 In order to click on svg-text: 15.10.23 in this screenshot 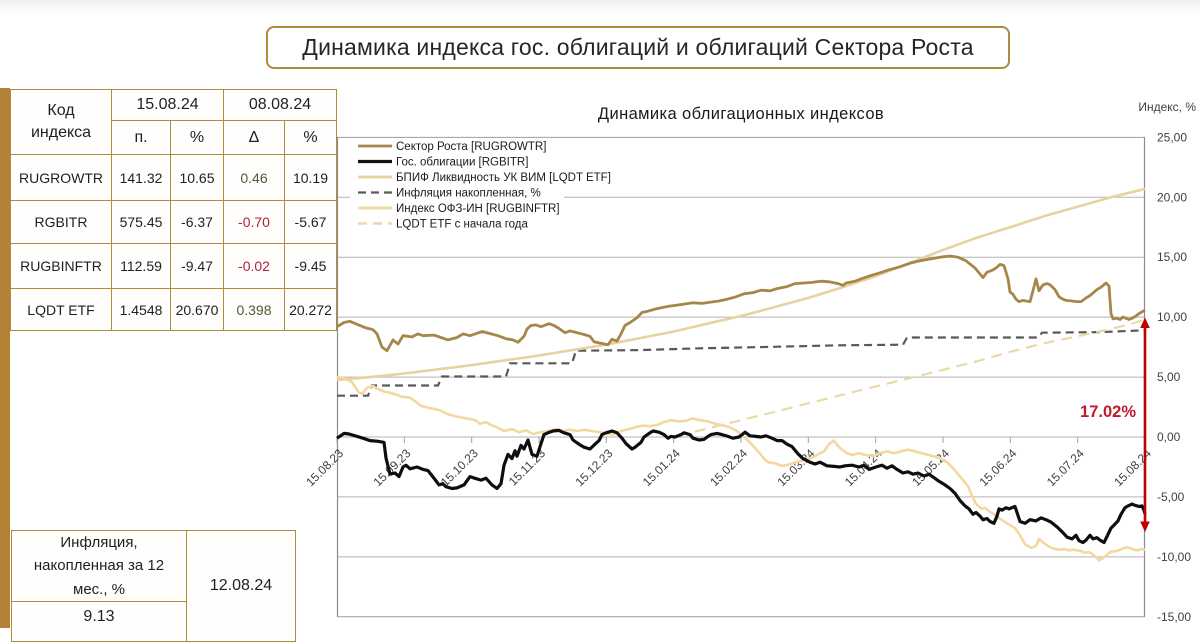, I will do `click(459, 467)`.